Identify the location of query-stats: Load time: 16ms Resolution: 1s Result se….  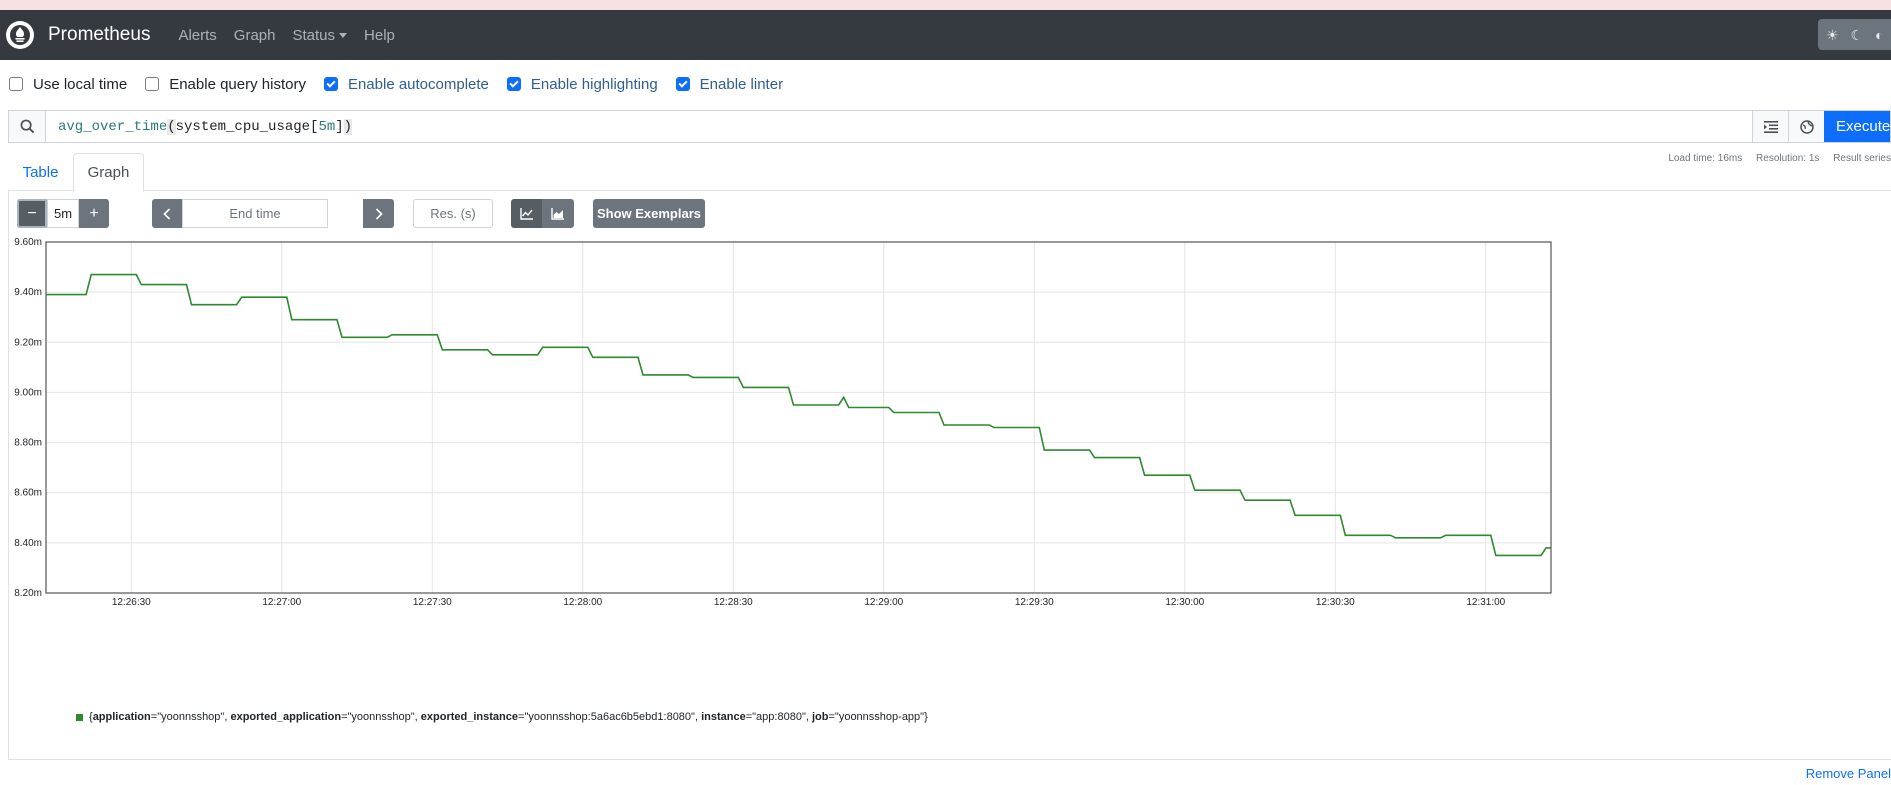
(1774, 158).